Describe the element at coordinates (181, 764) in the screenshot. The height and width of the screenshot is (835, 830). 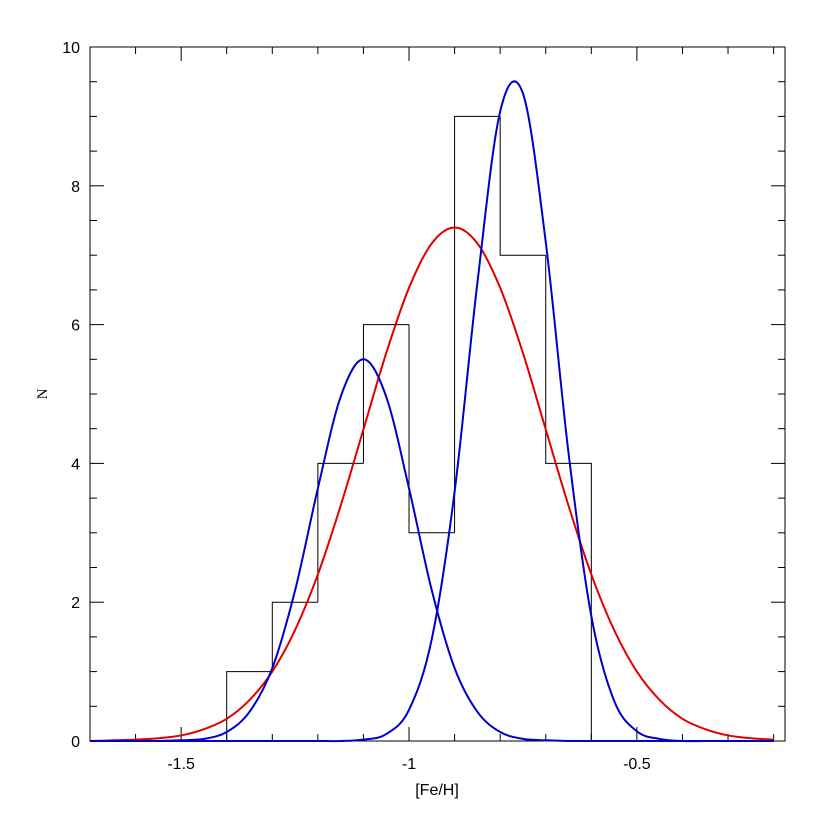
I see `x-tick-label: -1.5` at that location.